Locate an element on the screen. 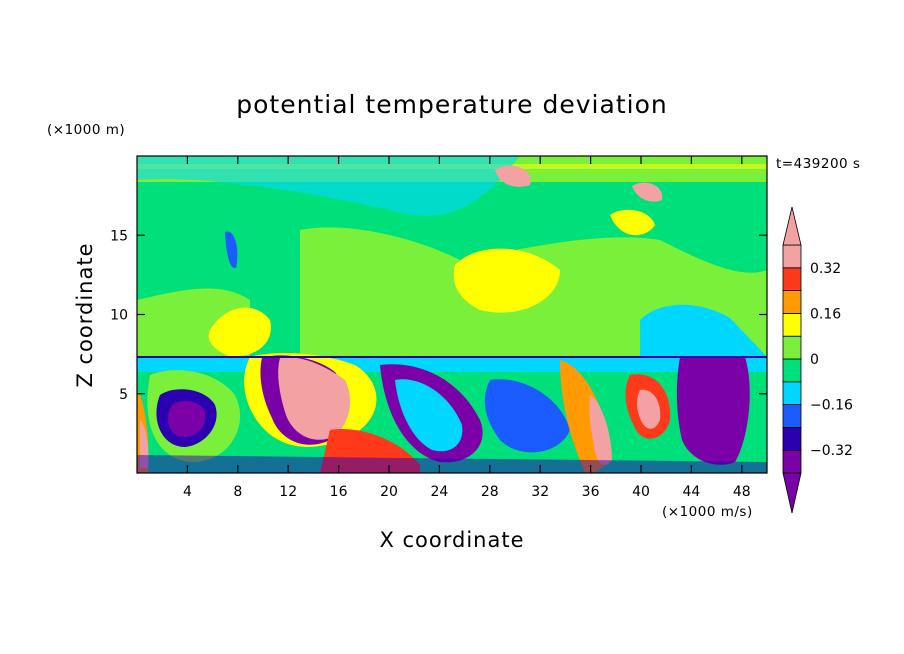 This screenshot has height=654, width=904. x-tick-label: 16 is located at coordinates (339, 492).